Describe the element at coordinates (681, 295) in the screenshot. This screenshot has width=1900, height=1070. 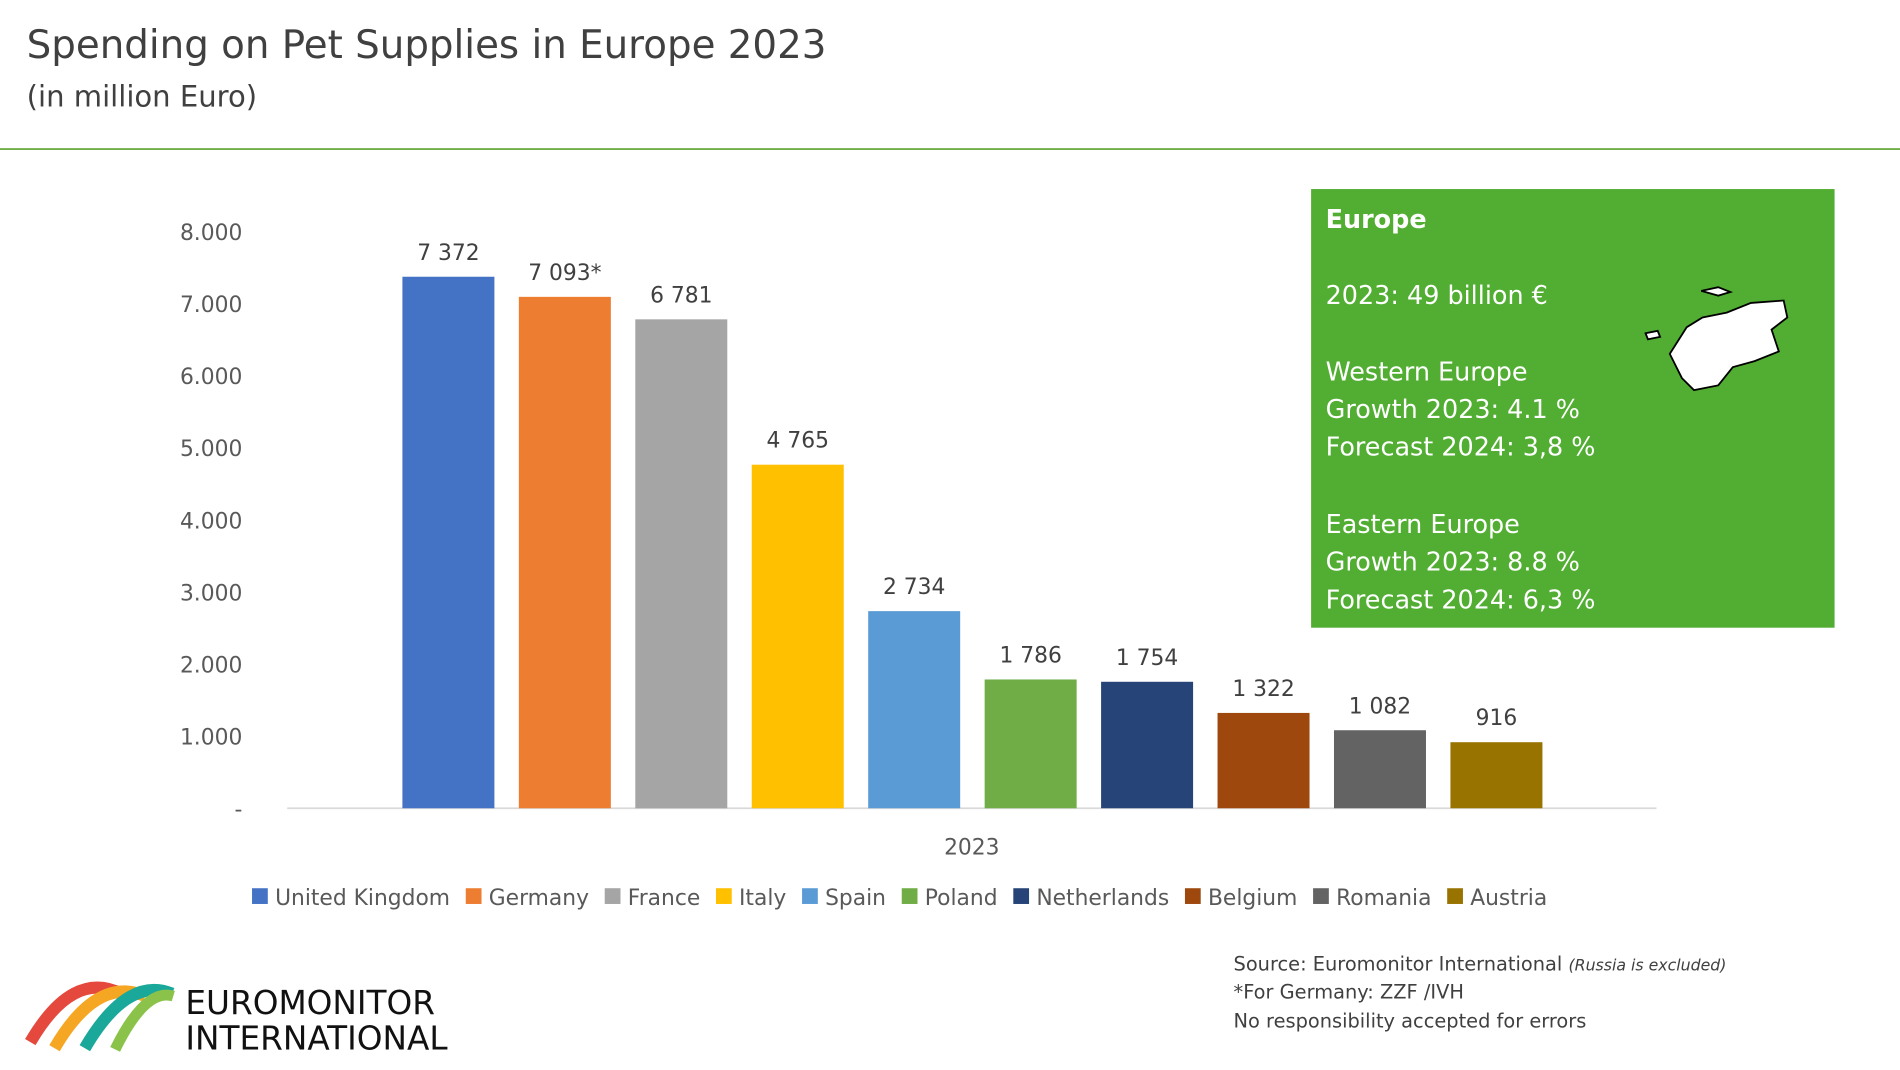
I see `value-label: 6 781` at that location.